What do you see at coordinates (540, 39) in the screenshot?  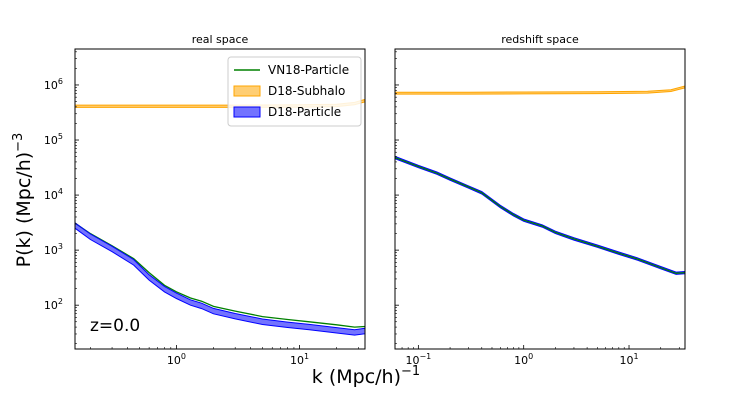 I see `panel-title: redshift space` at bounding box center [540, 39].